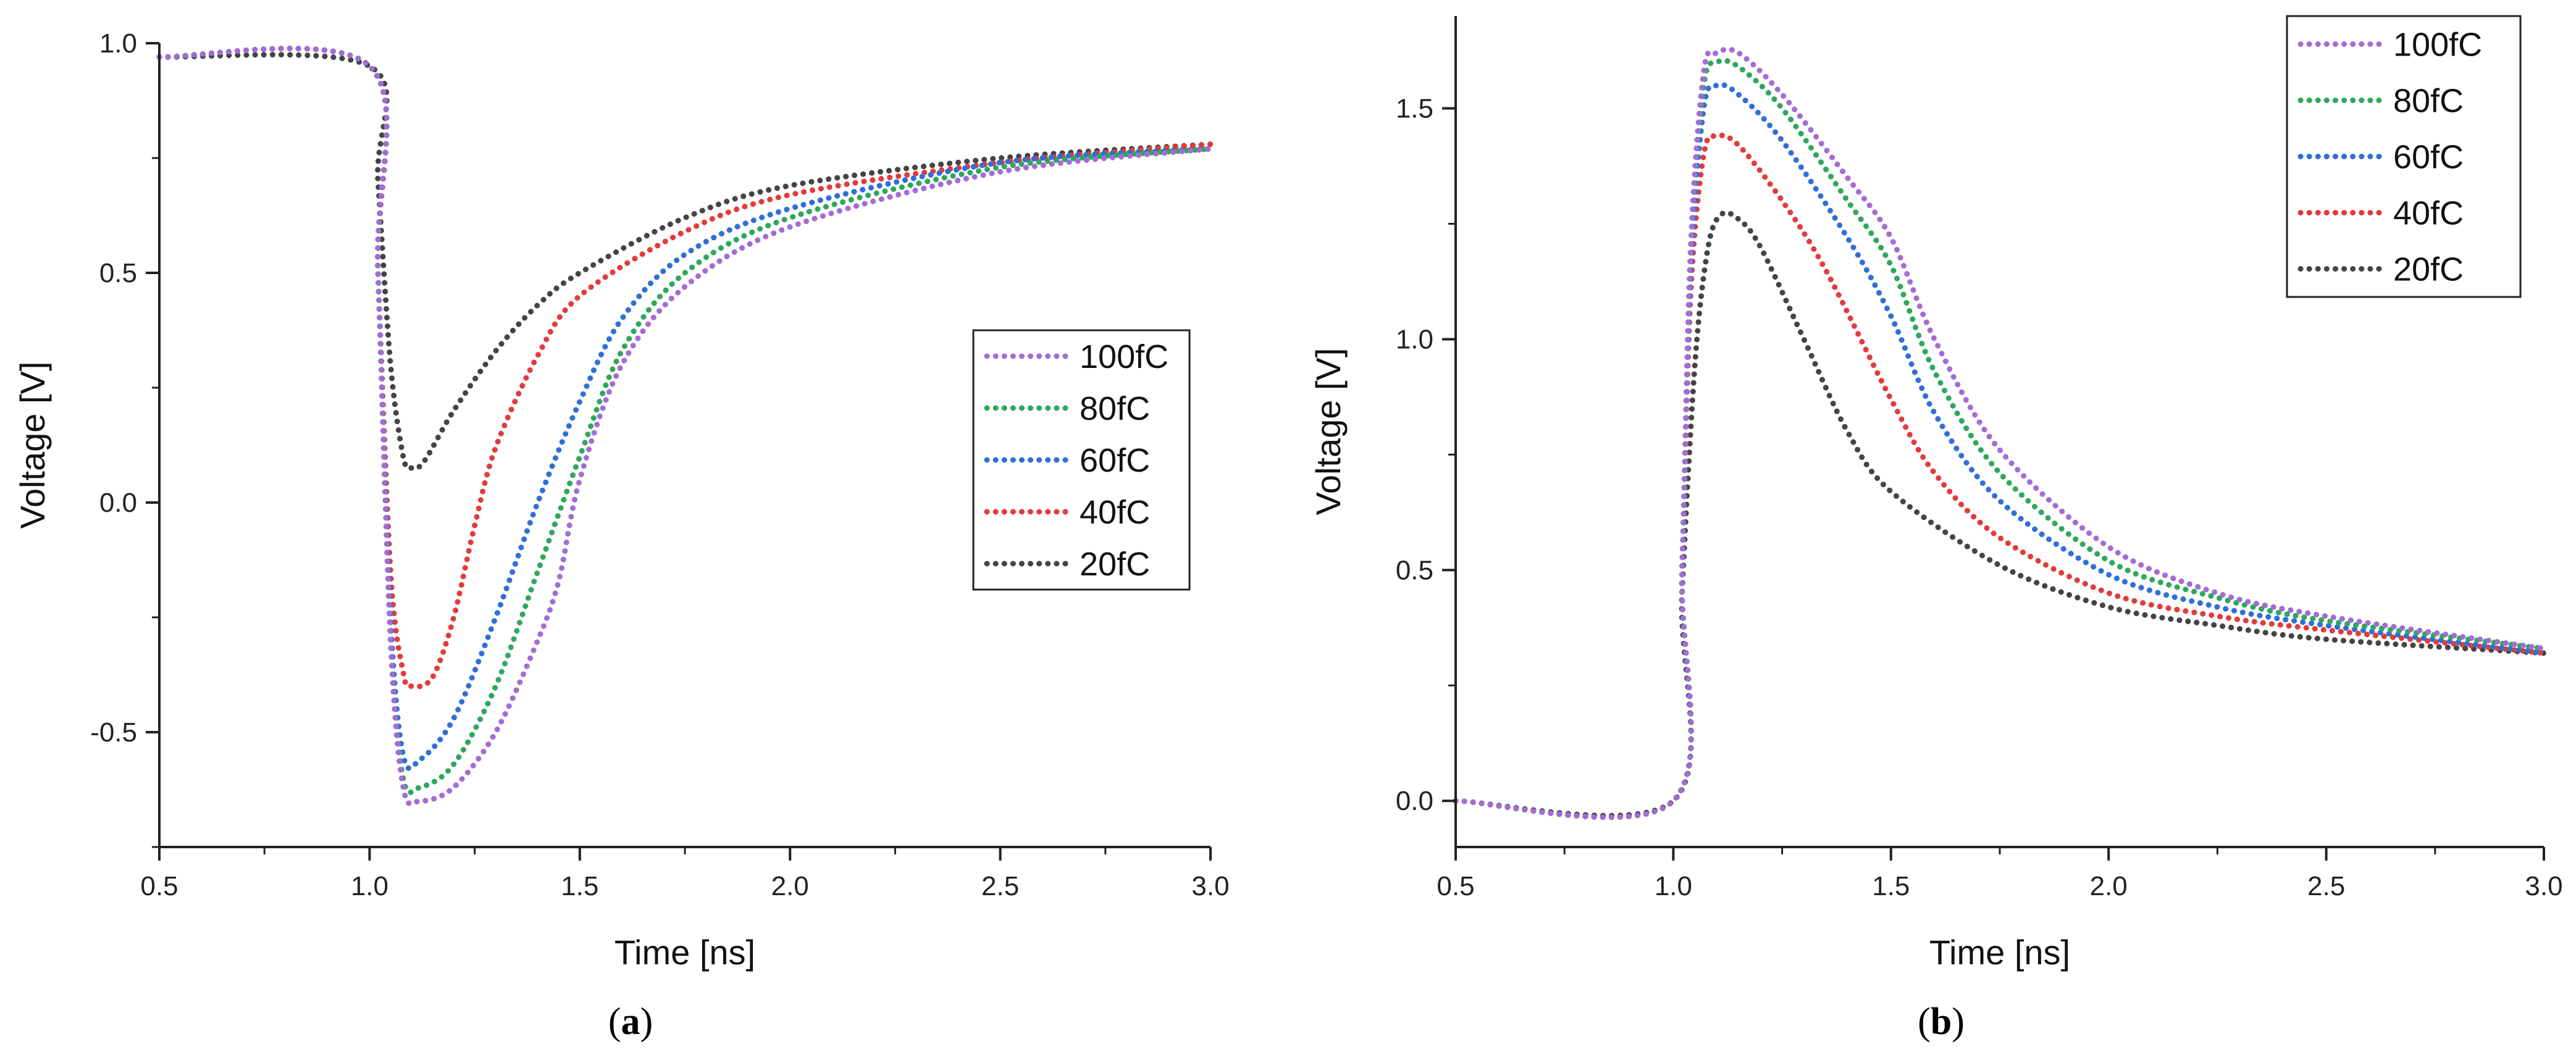 This screenshot has width=2576, height=1060. I want to click on panel-label-a: (a), so click(630, 1022).